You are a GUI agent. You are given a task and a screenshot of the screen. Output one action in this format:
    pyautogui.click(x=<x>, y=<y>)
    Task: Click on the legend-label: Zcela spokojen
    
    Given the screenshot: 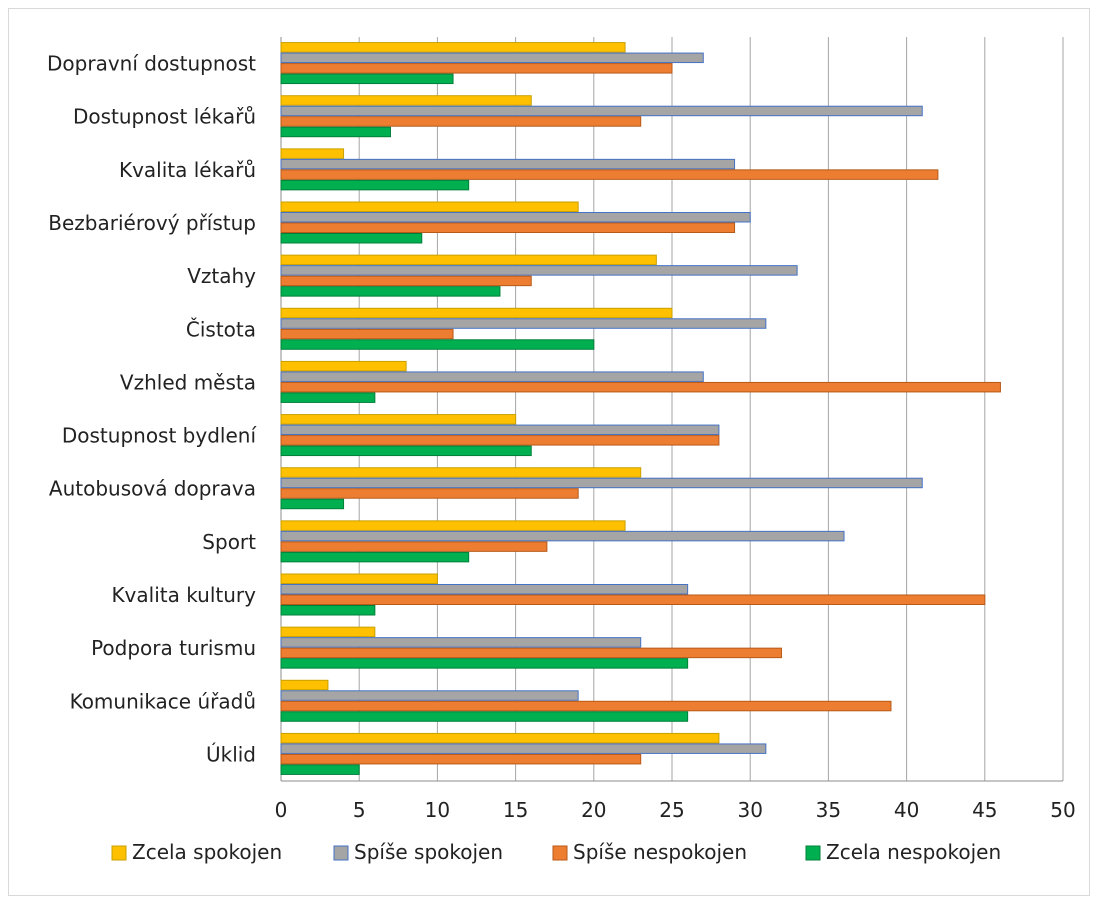 What is the action you would take?
    pyautogui.click(x=207, y=852)
    